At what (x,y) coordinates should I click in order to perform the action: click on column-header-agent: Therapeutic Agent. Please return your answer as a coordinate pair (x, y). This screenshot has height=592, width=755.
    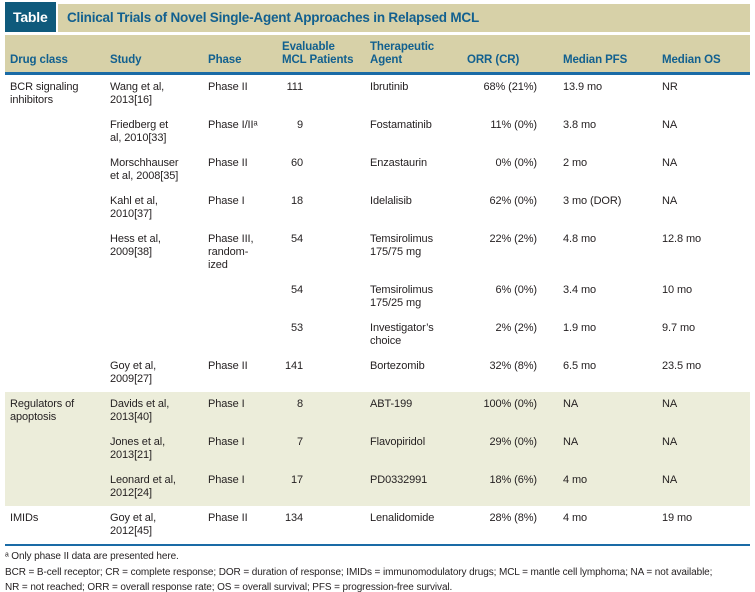
    Looking at the image, I should click on (417, 55).